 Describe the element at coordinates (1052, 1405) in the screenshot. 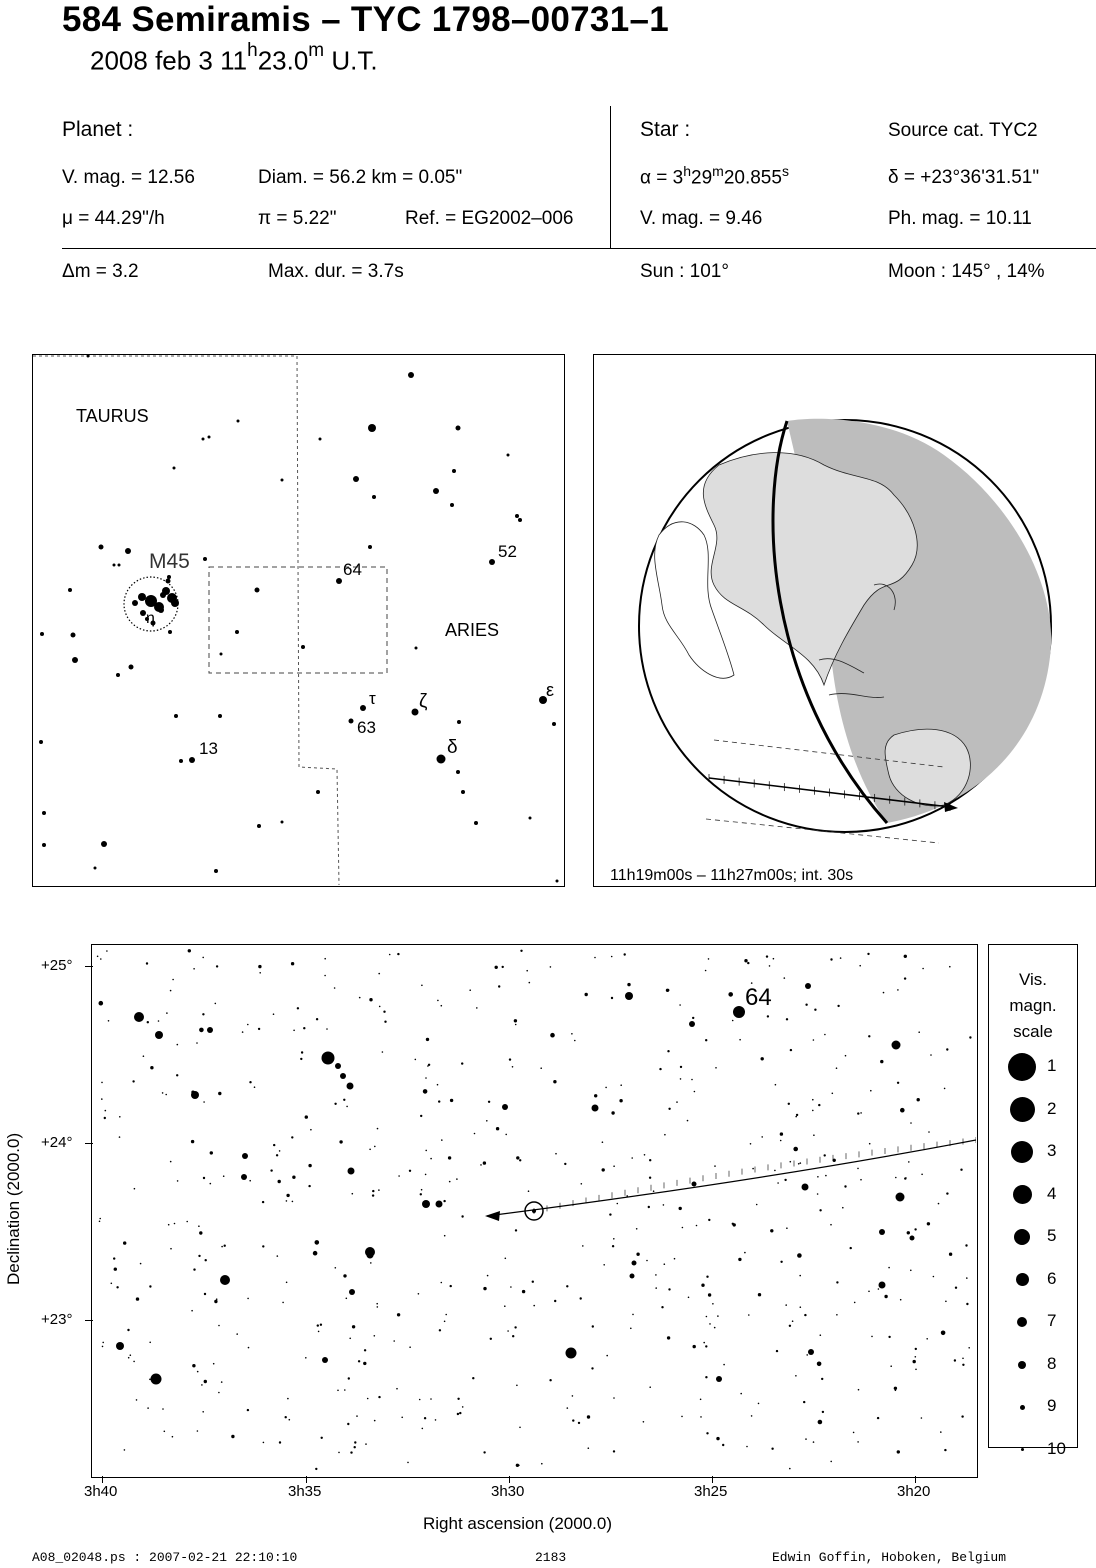

I see `scale-label: 9` at that location.